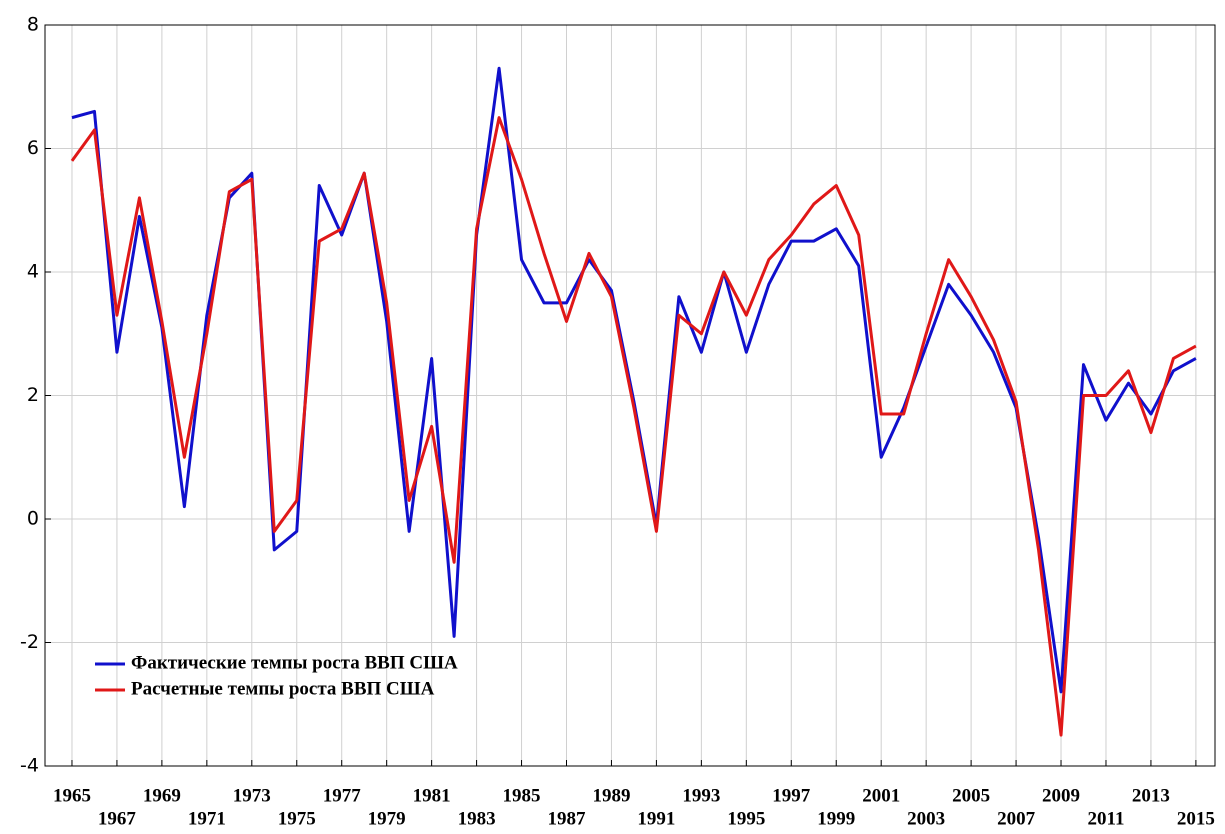 The height and width of the screenshot is (834, 1225). Describe the element at coordinates (1151, 795) in the screenshot. I see `x-tick-label: 2013` at that location.